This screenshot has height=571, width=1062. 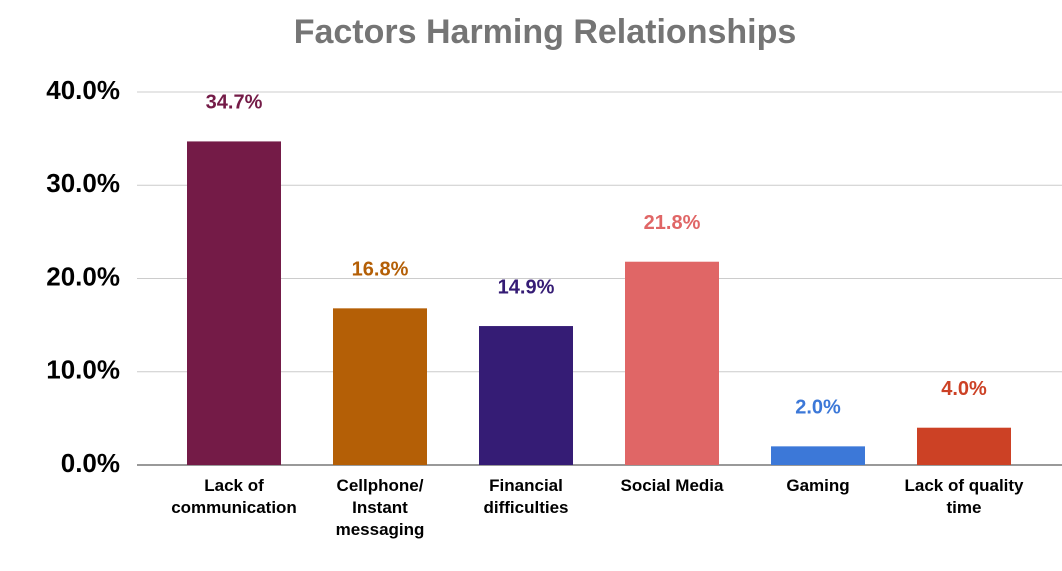 What do you see at coordinates (672, 485) in the screenshot?
I see `x-tick-label: Social Media` at bounding box center [672, 485].